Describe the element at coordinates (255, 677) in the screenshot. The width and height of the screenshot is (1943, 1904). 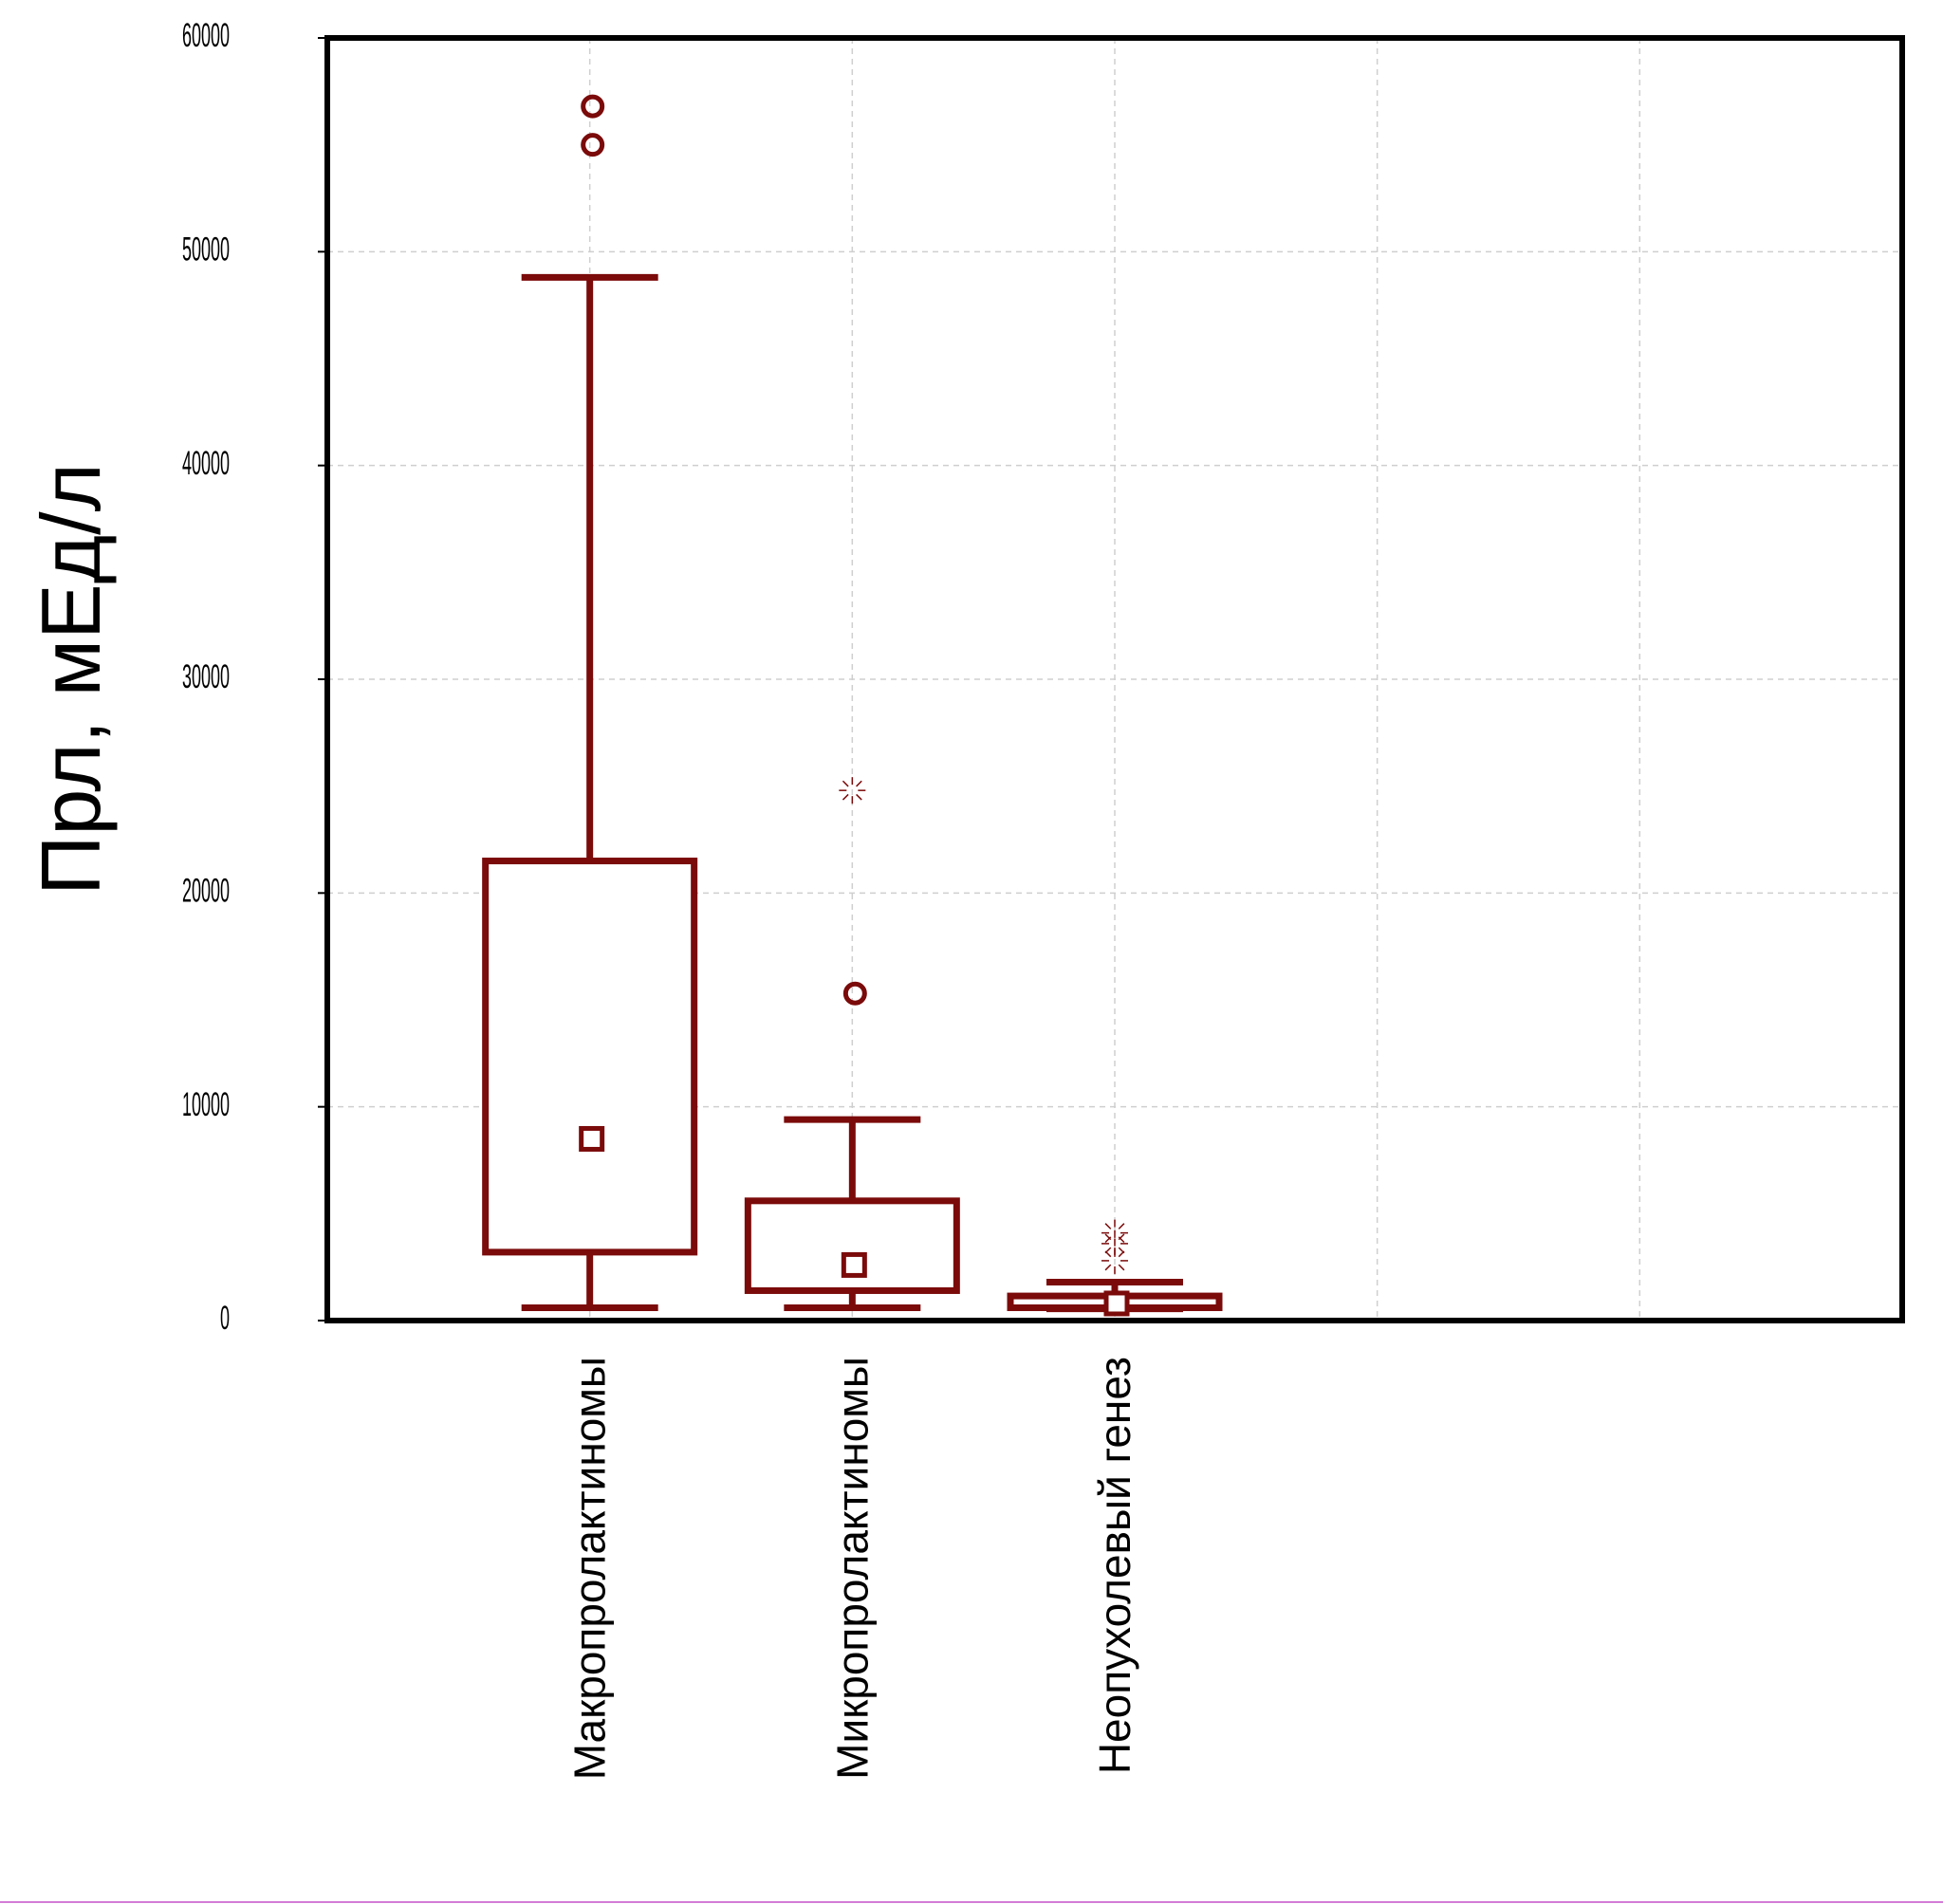
I see `y-axis-ticks: 0 10000 20000 30000 40000 50000 60000` at that location.